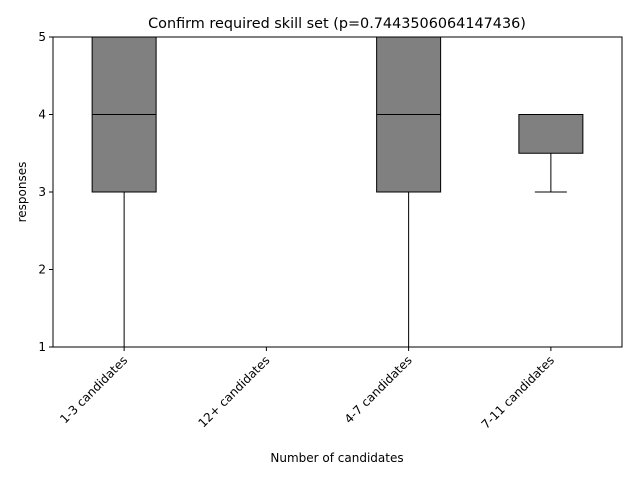 The height and width of the screenshot is (480, 640). Describe the element at coordinates (42, 37) in the screenshot. I see `y-tick-label: 5` at that location.